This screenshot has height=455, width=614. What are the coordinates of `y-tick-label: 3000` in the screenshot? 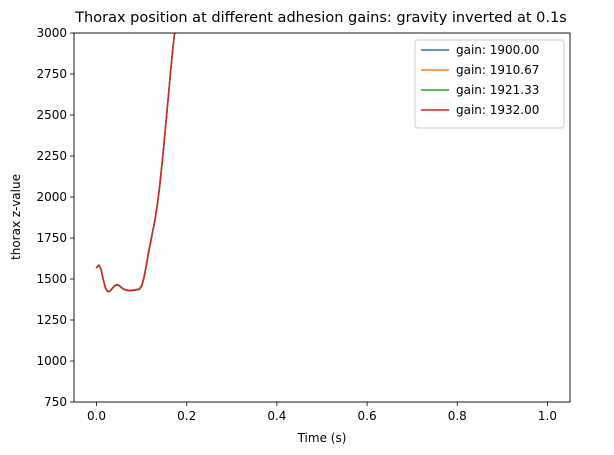 It's located at (51, 33).